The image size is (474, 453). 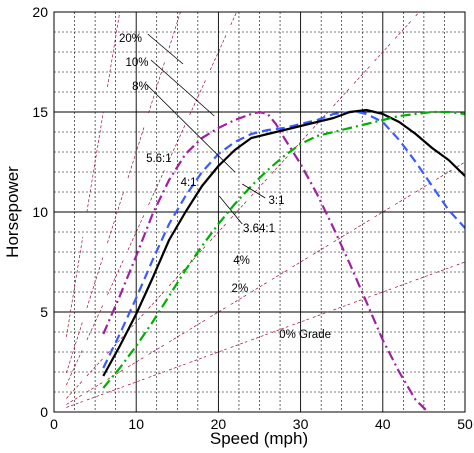 What do you see at coordinates (259, 229) in the screenshot?
I see `annotation-label: 3.64:1` at bounding box center [259, 229].